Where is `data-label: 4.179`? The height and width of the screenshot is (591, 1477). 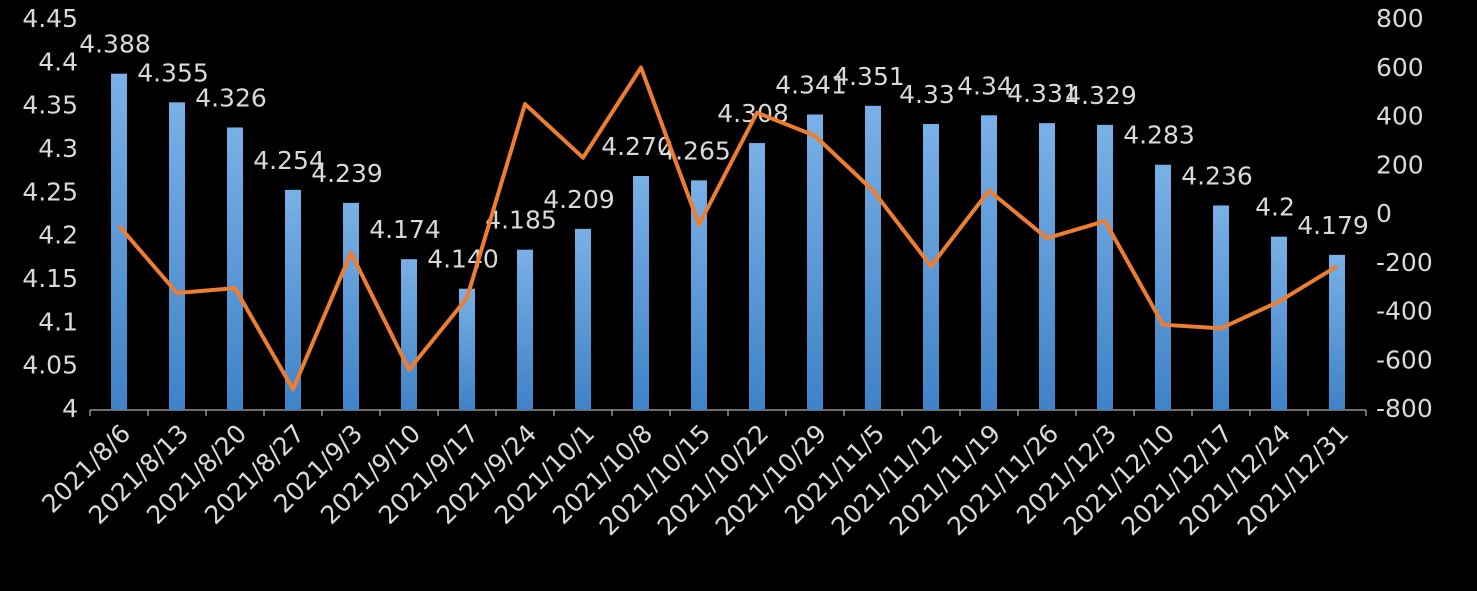
data-label: 4.179 is located at coordinates (1333, 225).